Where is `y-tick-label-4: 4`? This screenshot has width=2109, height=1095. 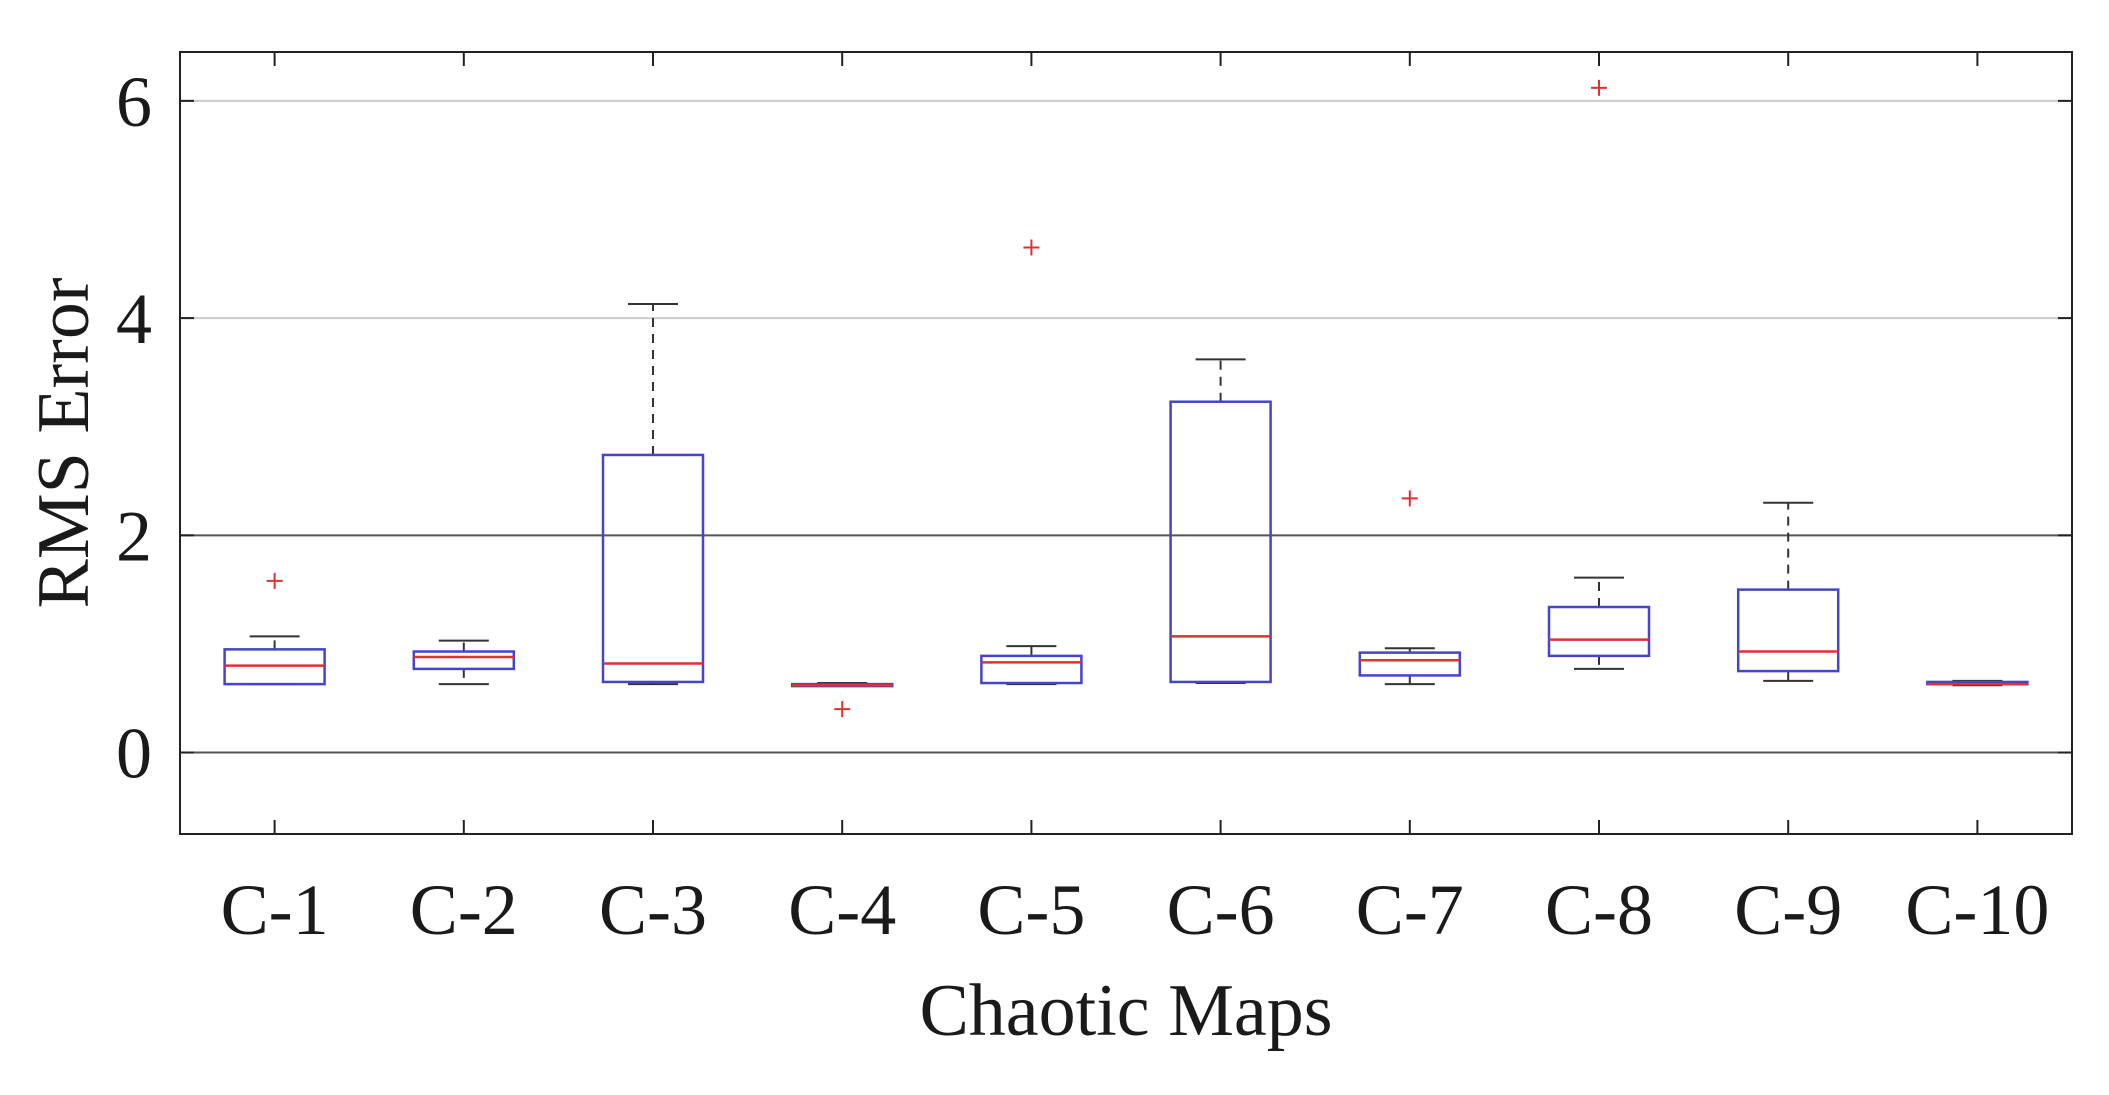 y-tick-label-4: 4 is located at coordinates (134, 319).